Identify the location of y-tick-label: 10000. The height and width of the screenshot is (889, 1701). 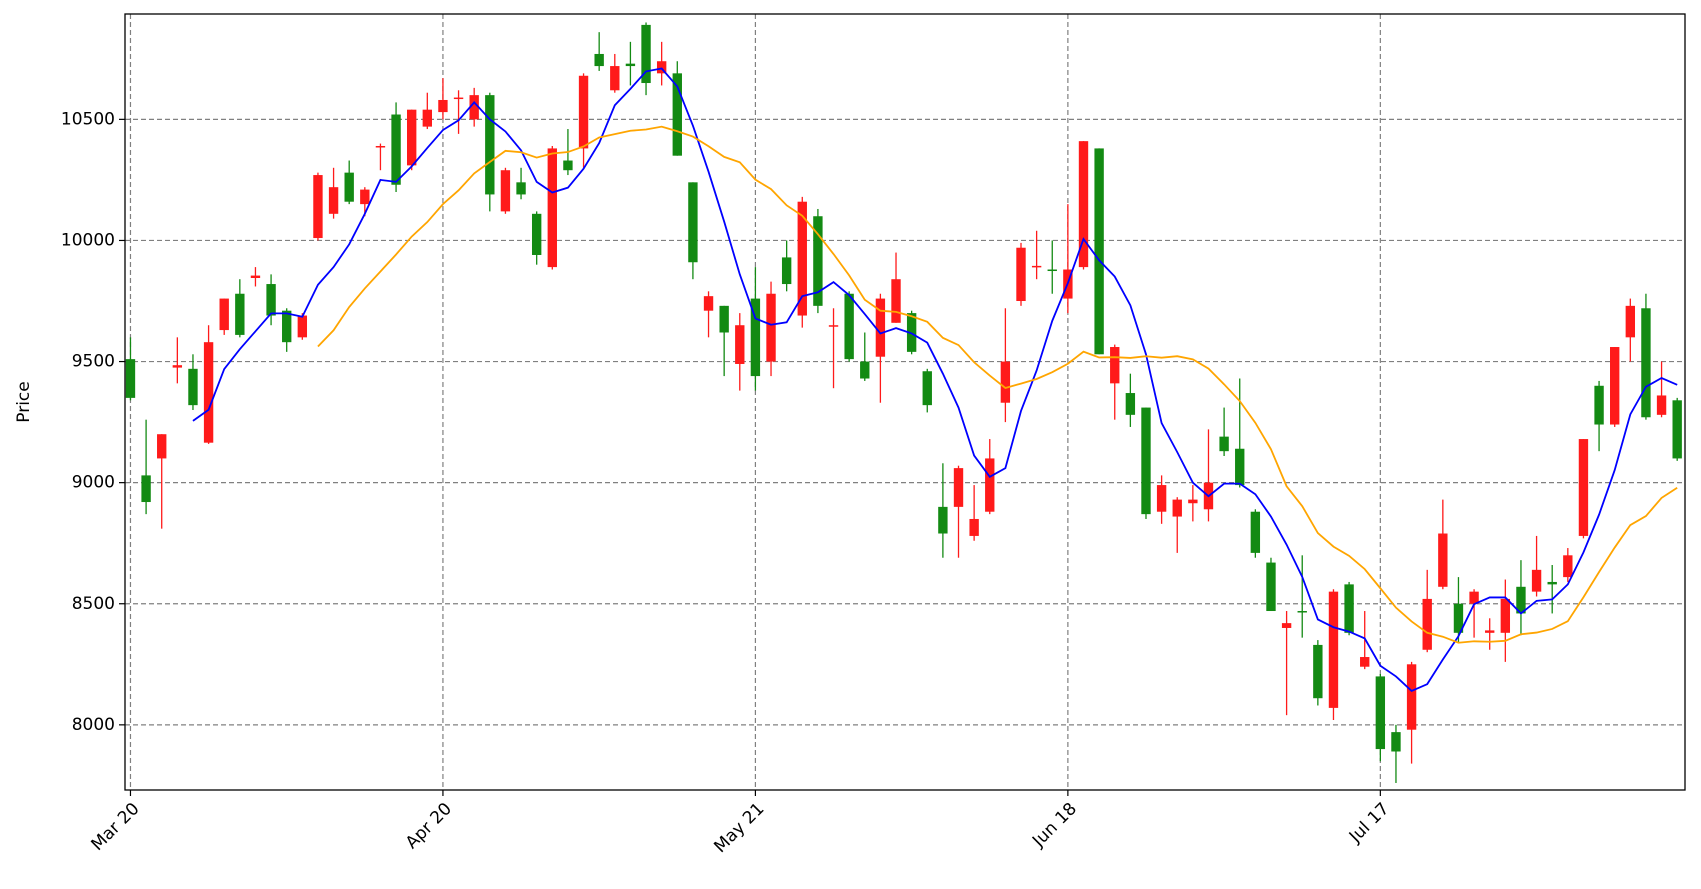
(88, 240).